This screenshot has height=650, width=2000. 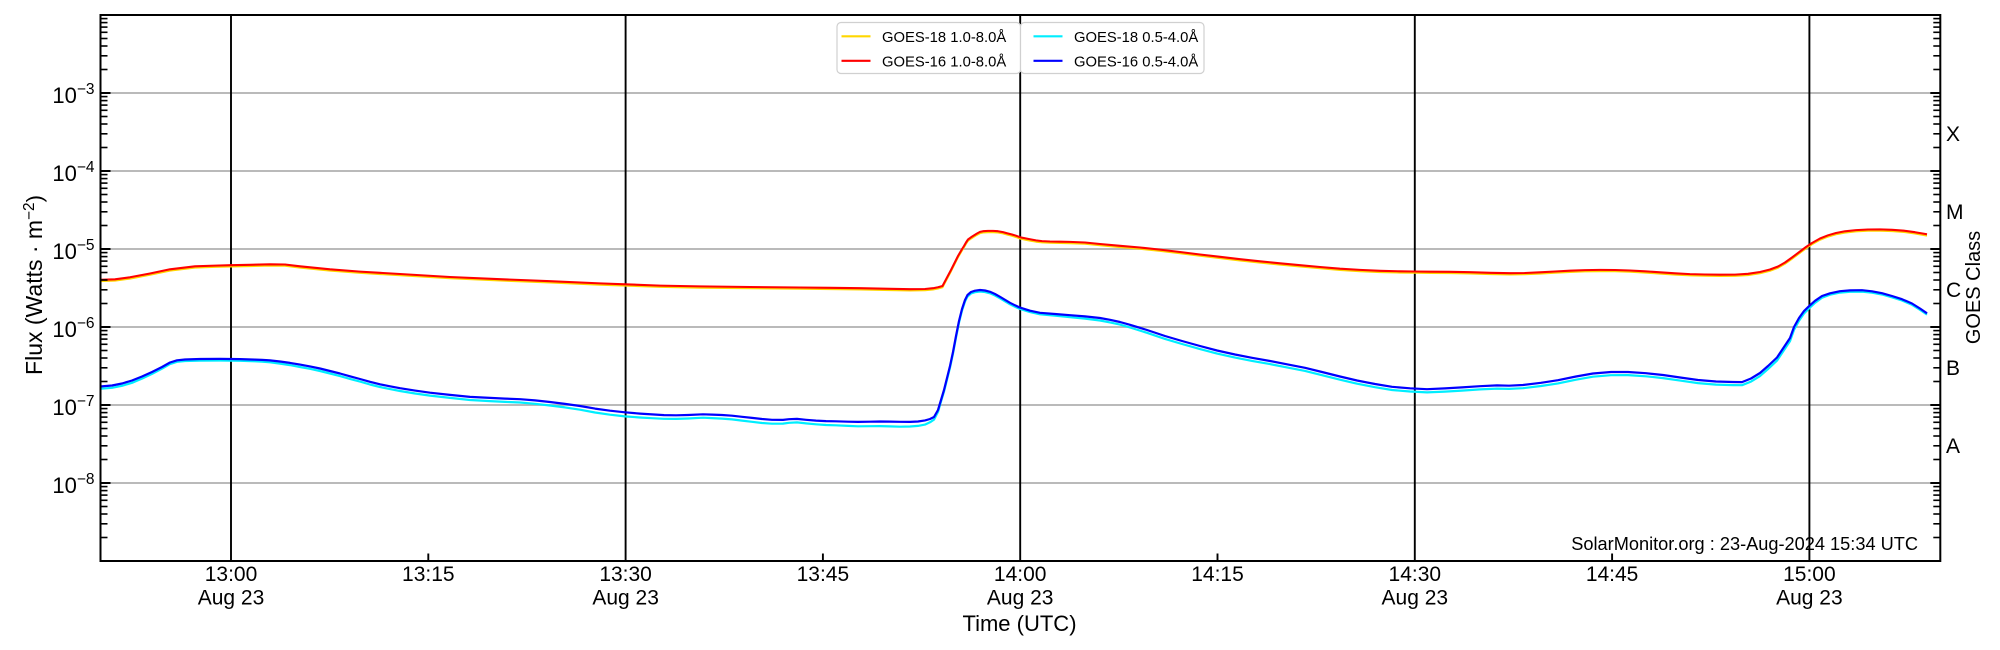 I want to click on svg-text: 10⁻⁷, so click(x=73, y=406).